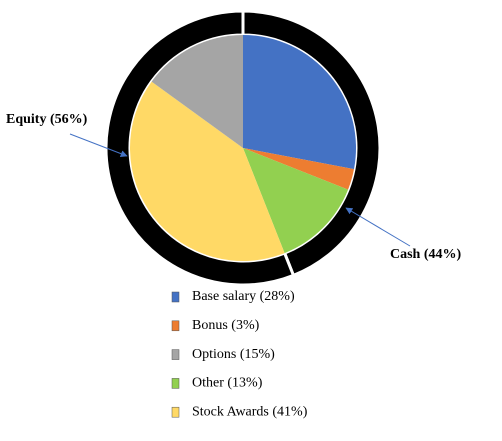 This screenshot has width=502, height=441. What do you see at coordinates (243, 296) in the screenshot?
I see `legend-label: Base salary (28%)` at bounding box center [243, 296].